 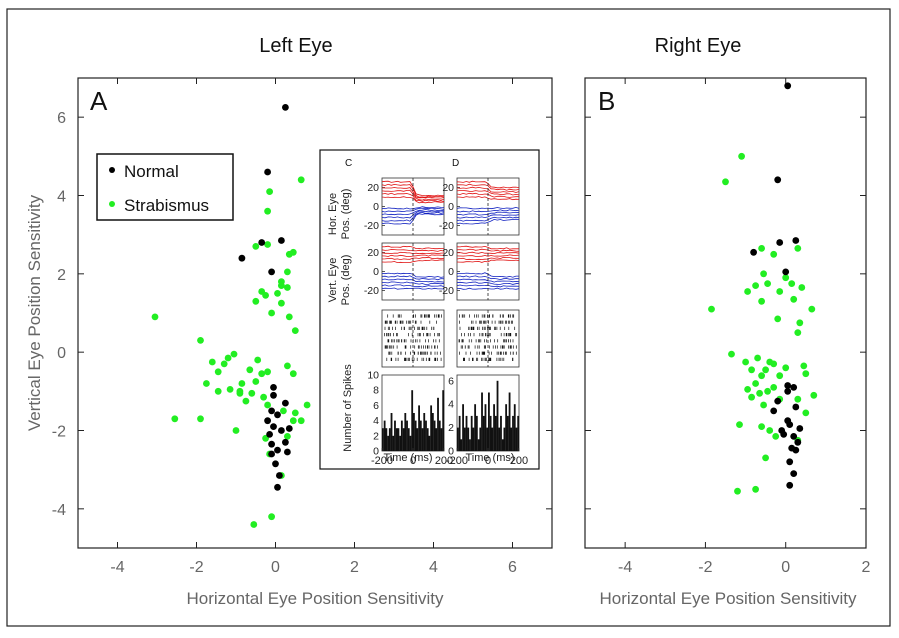 What do you see at coordinates (295, 46) in the screenshot?
I see `left-eye-title: Left Eye` at bounding box center [295, 46].